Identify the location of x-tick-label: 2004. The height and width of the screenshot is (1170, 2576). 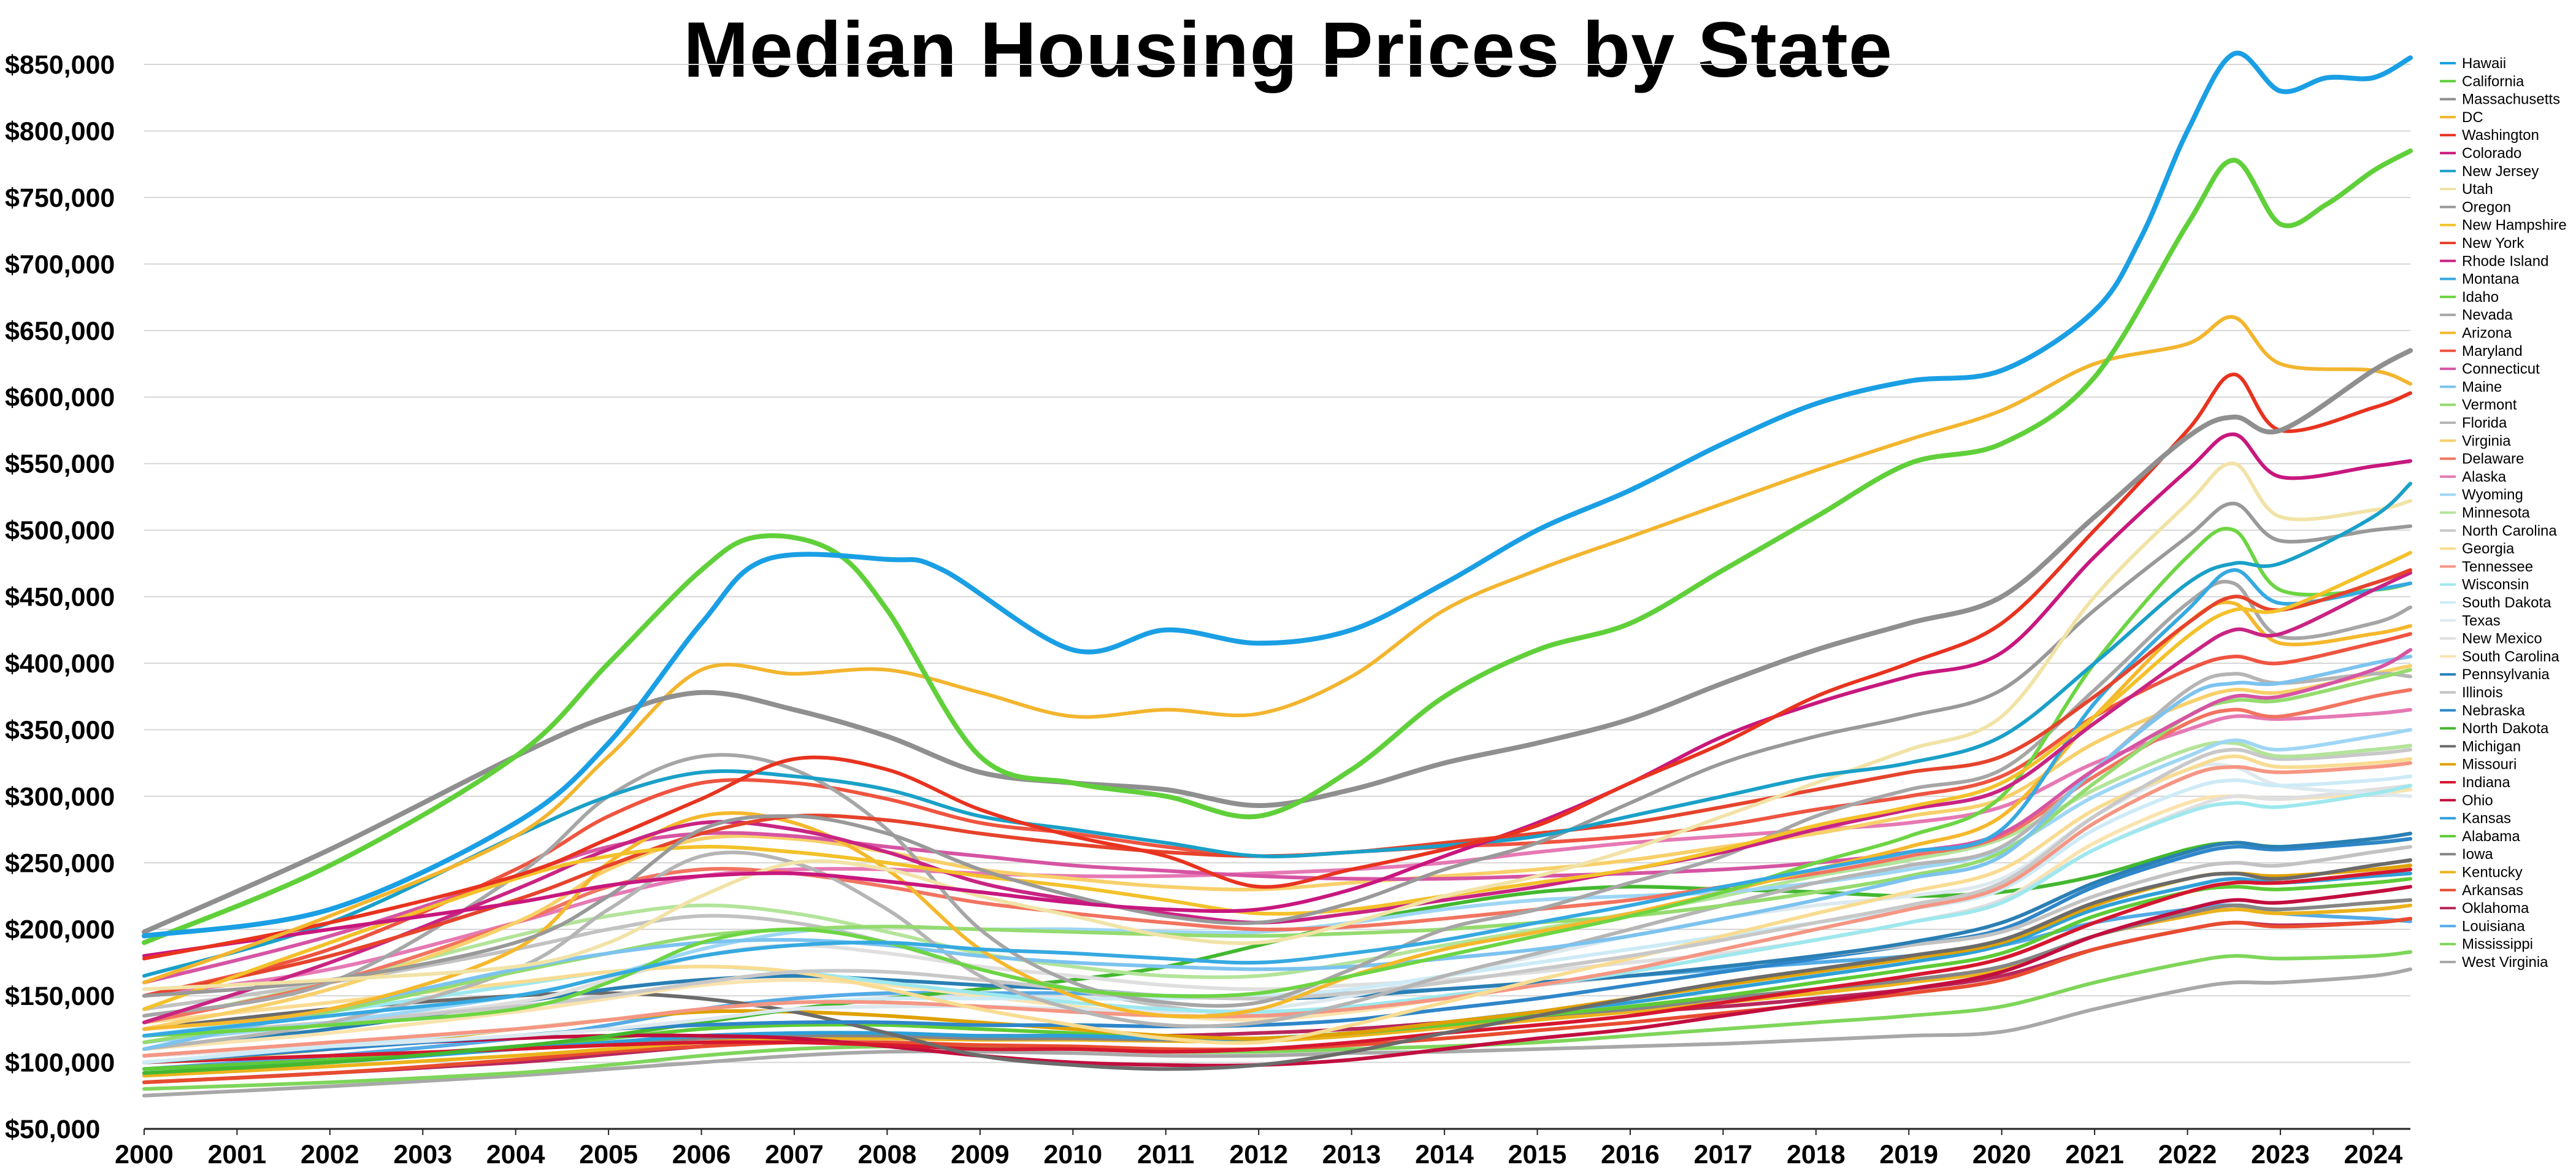
(515, 1154).